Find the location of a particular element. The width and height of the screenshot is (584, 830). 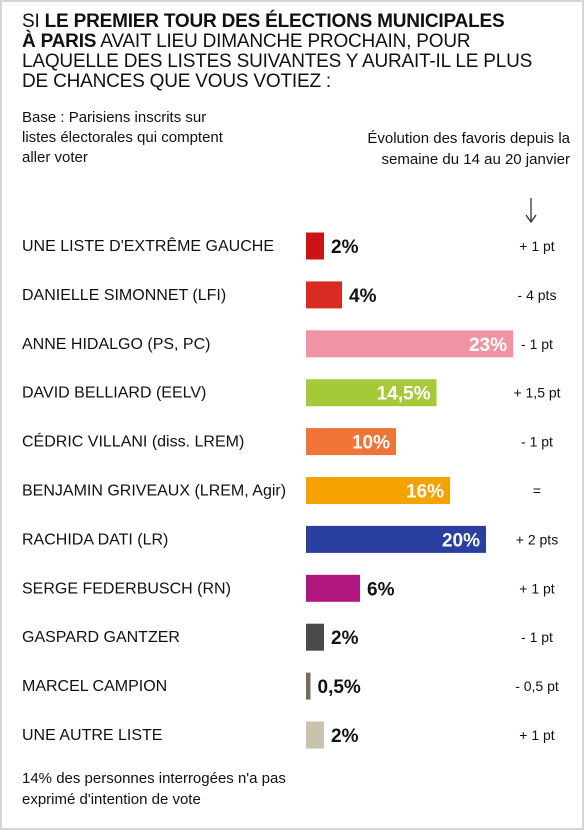

bar-row: ANNE HIDALGO (PS, PC) 23% - 1 pt is located at coordinates (287, 344).